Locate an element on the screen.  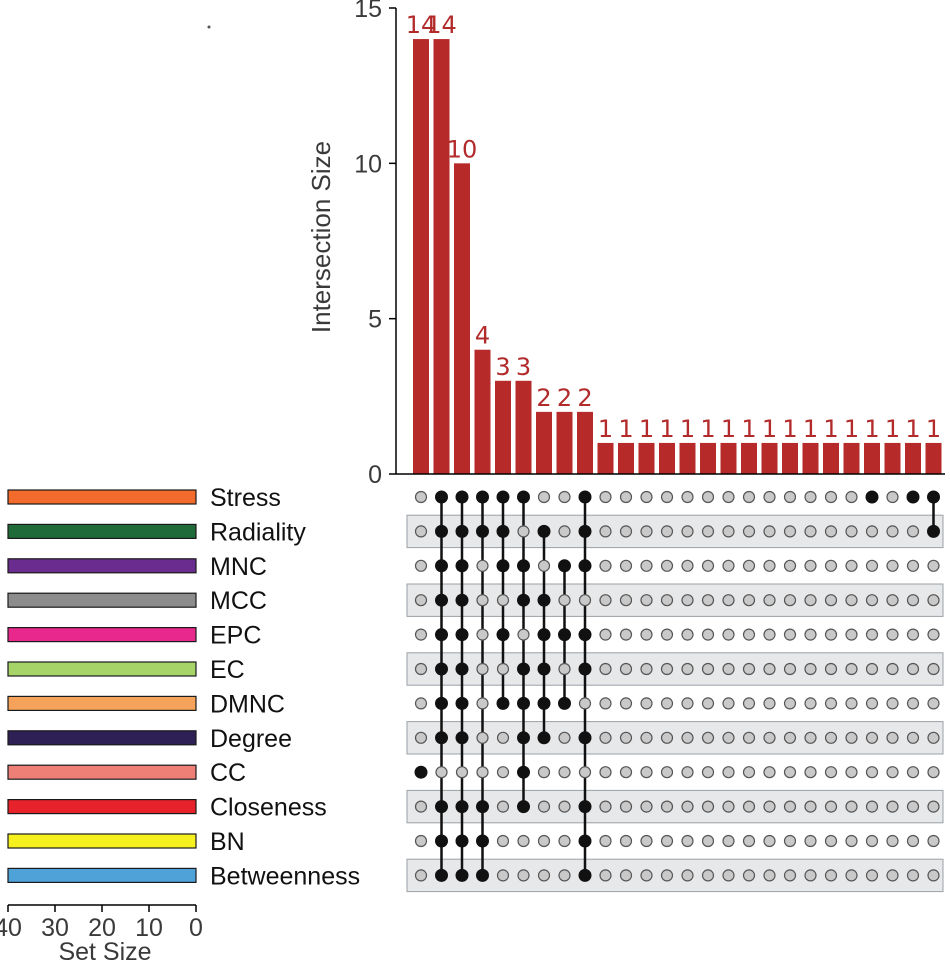
y-axis-label: Intersection Size is located at coordinates (321, 237).